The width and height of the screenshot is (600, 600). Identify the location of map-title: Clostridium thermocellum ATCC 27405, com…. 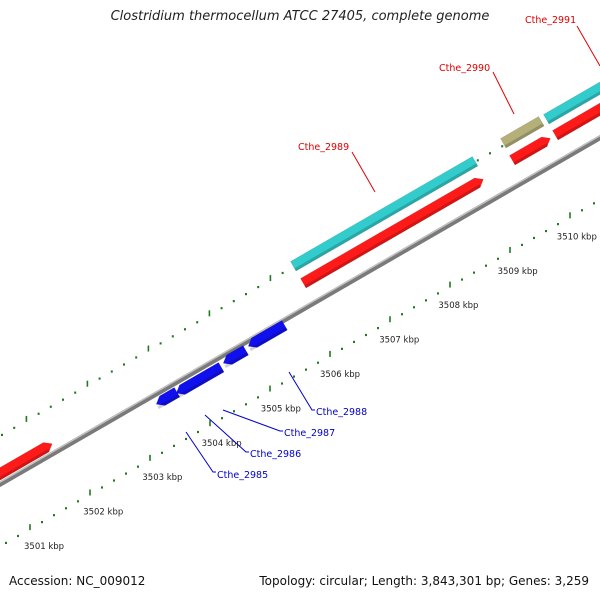
(300, 16).